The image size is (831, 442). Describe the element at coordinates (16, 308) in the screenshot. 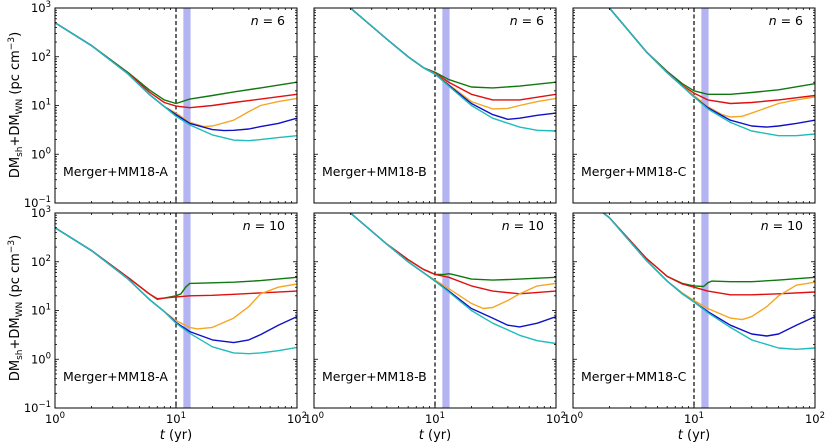

I see `y-axis-label-bottom: DMsh+DMWN (pc cm−3)` at that location.